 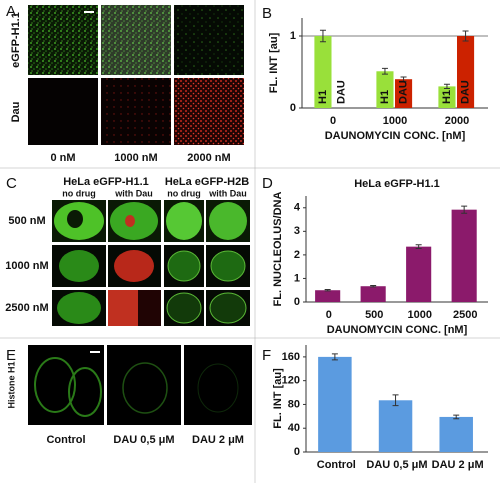 What do you see at coordinates (26, 221) in the screenshot?
I see `row-label: 500 nM` at bounding box center [26, 221].